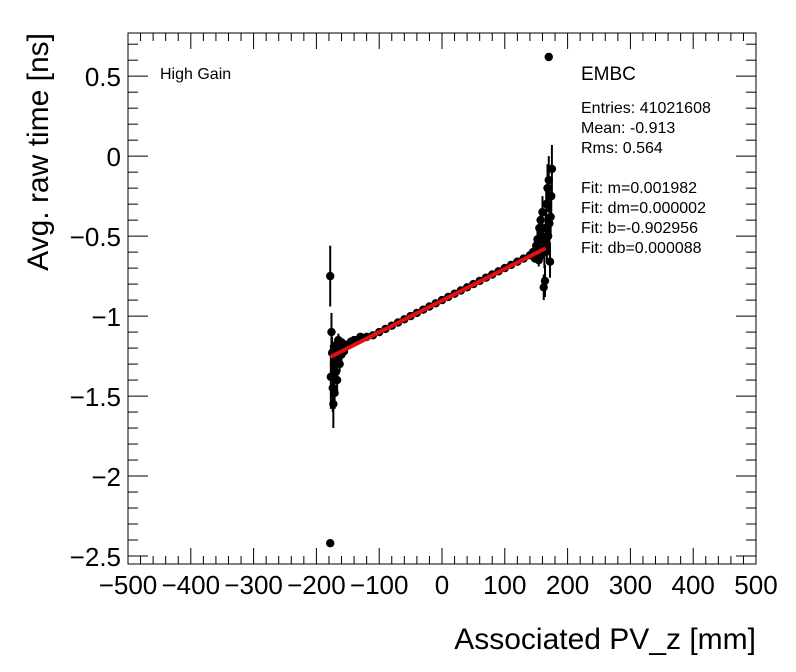 This screenshot has width=796, height=672. What do you see at coordinates (628, 128) in the screenshot?
I see `stats-mean: Mean: -0.913` at bounding box center [628, 128].